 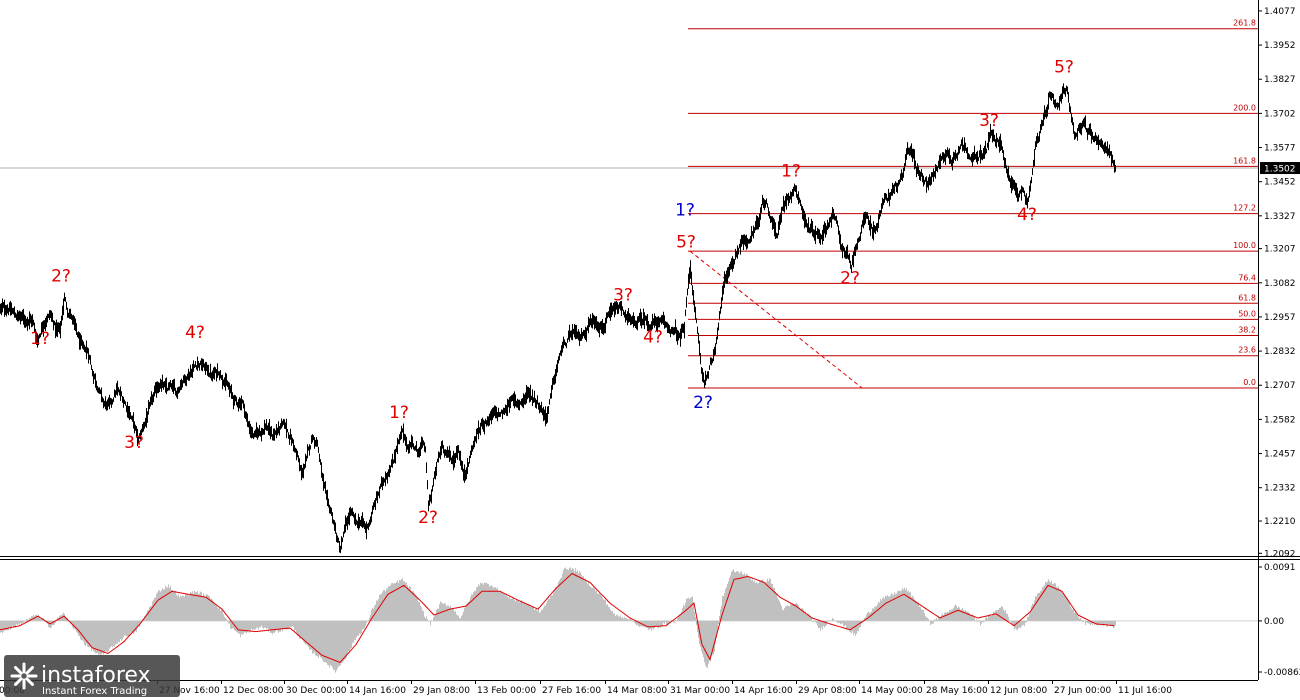 What do you see at coordinates (1280, 554) in the screenshot?
I see `y-tick-label: 1.2092` at bounding box center [1280, 554].